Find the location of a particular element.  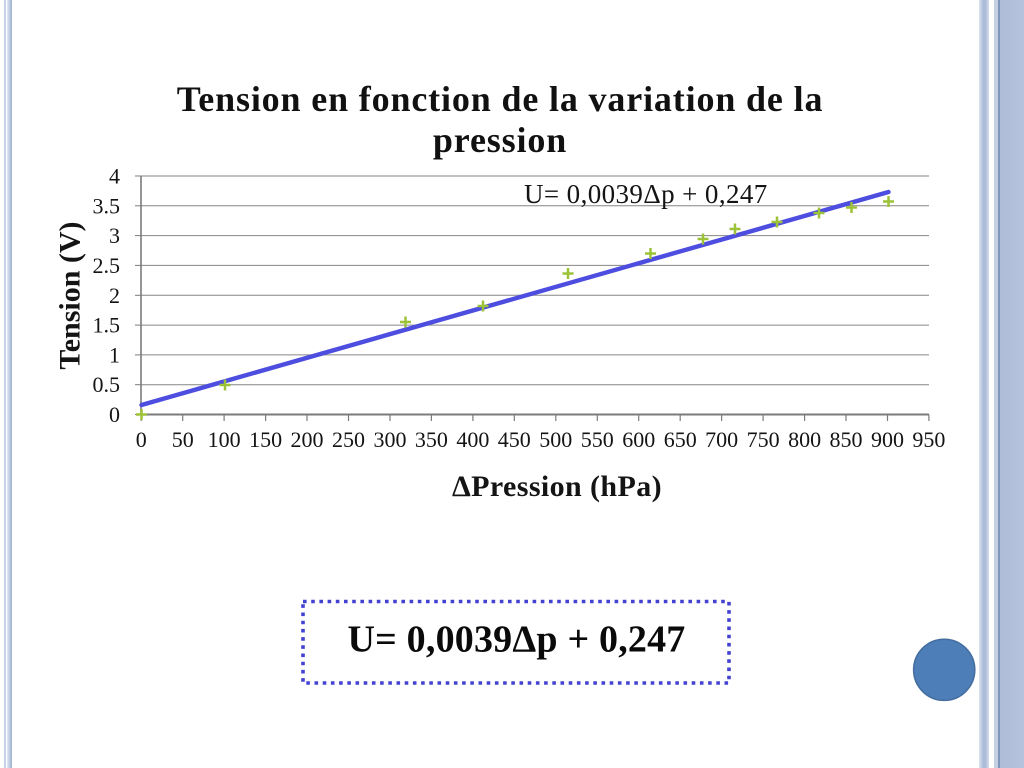

svg-text: 800 is located at coordinates (804, 439).